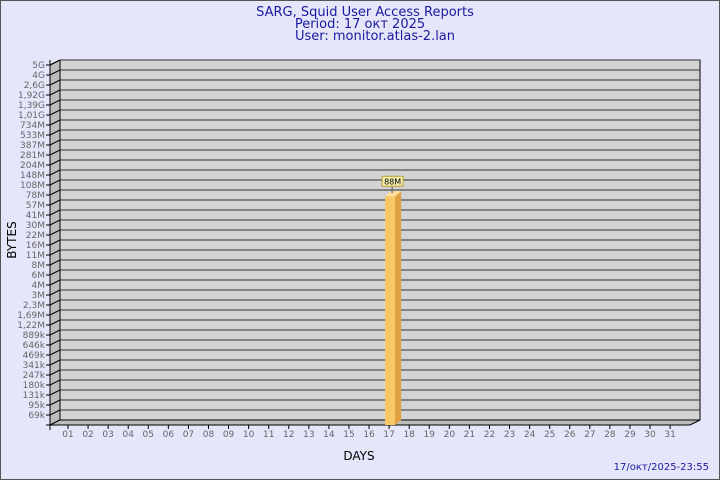 The image size is (720, 480). What do you see at coordinates (39, 266) in the screenshot?
I see `y-tick-label: 8M` at bounding box center [39, 266].